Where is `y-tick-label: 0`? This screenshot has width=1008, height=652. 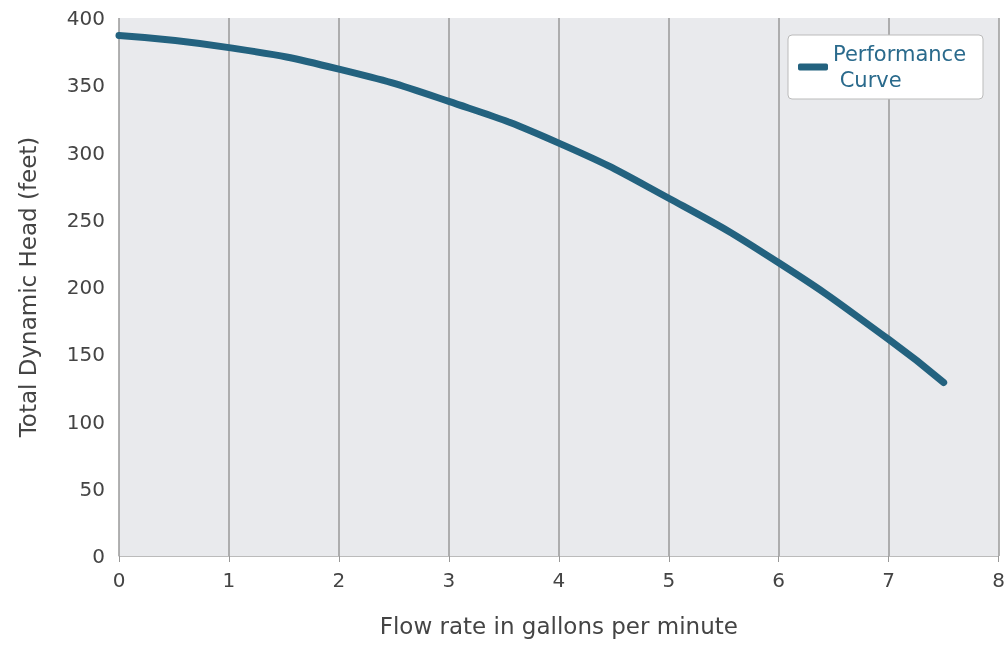
y-tick-label: 0 is located at coordinates (98, 556).